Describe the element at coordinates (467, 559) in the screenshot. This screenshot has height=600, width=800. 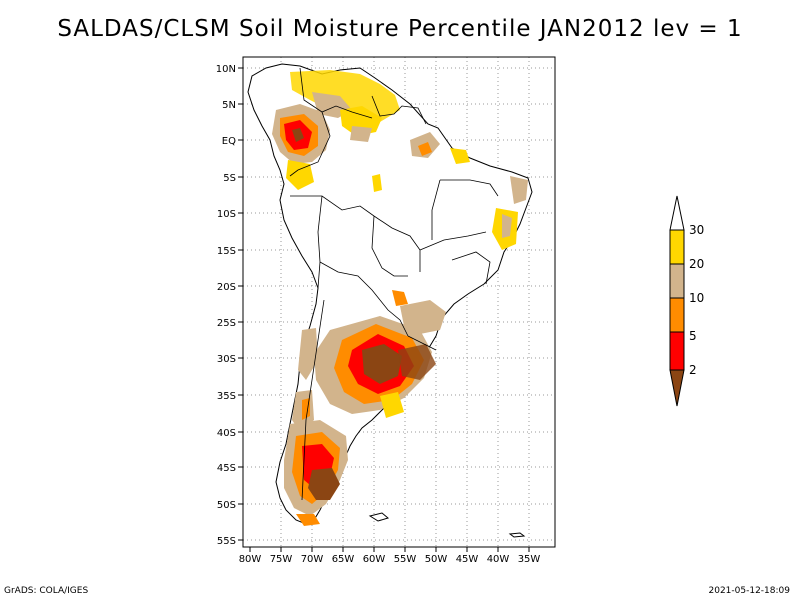
I see `lon-label: 45W` at that location.